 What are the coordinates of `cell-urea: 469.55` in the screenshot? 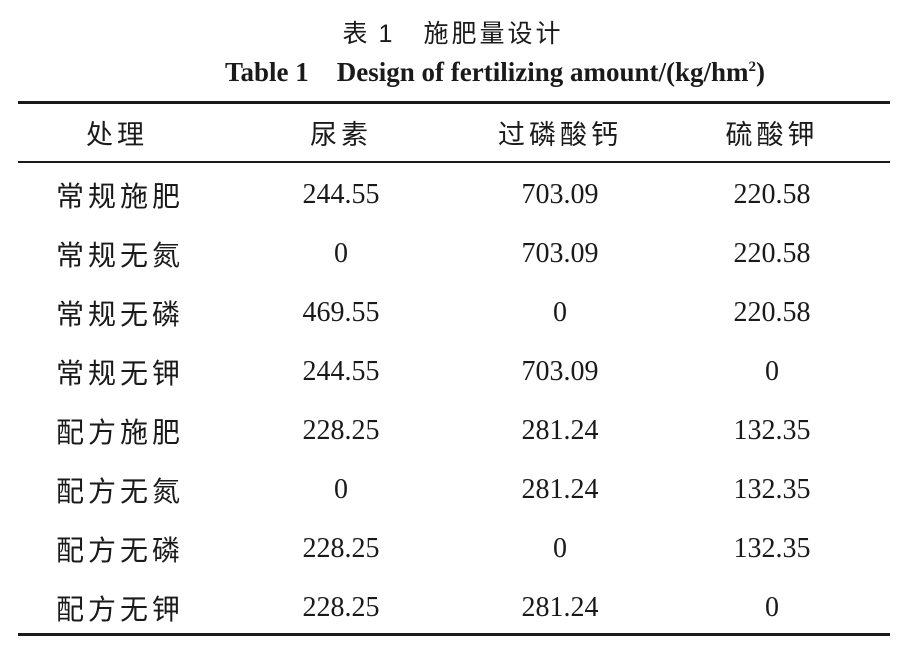 It's located at (341, 312).